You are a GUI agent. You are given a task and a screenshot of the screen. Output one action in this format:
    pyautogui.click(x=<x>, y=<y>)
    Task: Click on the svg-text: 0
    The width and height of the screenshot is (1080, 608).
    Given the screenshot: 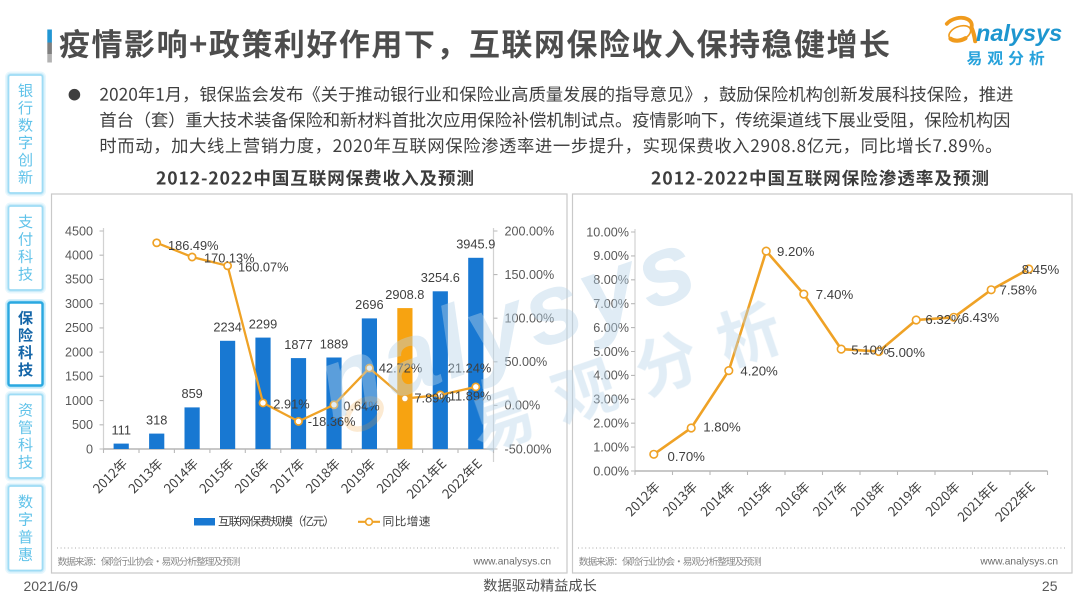 What is the action you would take?
    pyautogui.click(x=89, y=449)
    